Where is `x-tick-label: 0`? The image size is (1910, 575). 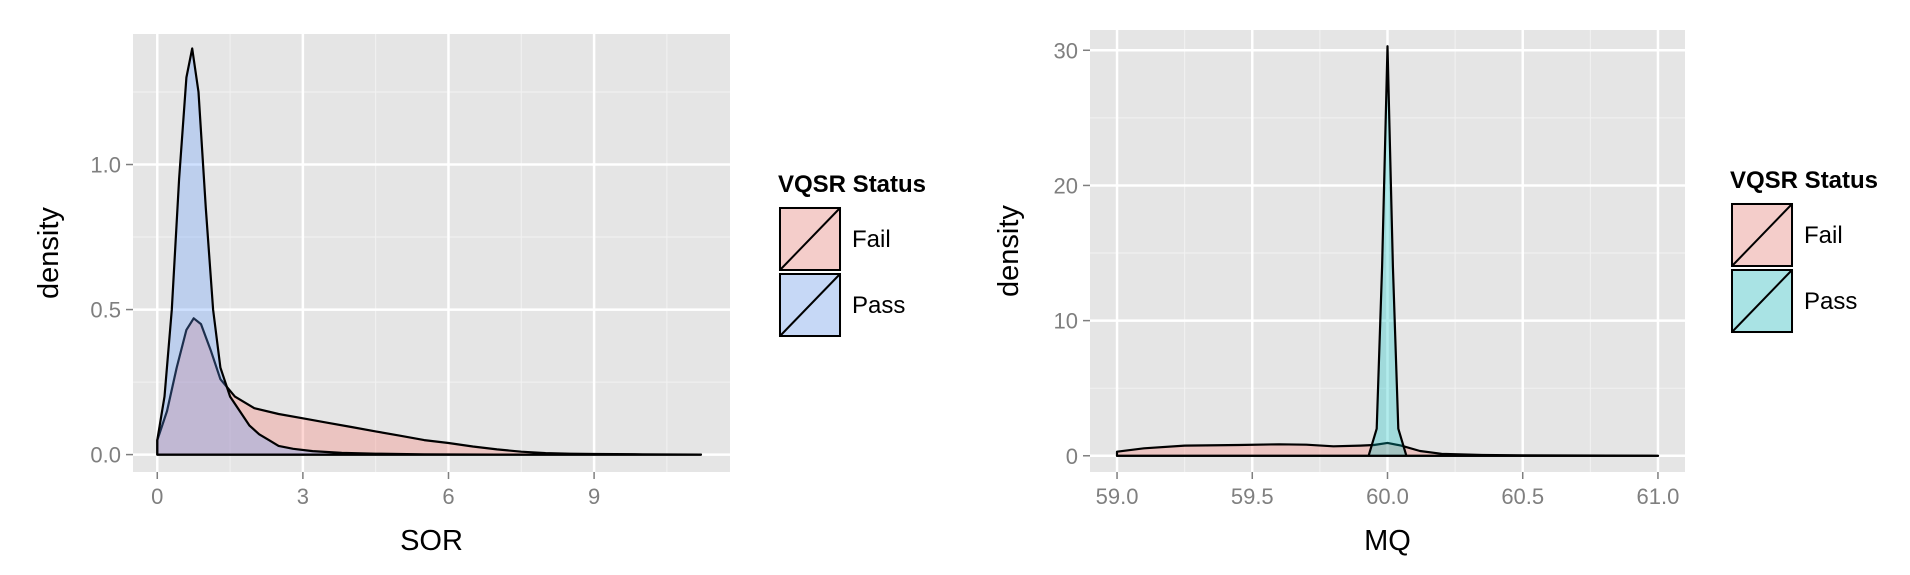
x-tick-label: 0 is located at coordinates (157, 496).